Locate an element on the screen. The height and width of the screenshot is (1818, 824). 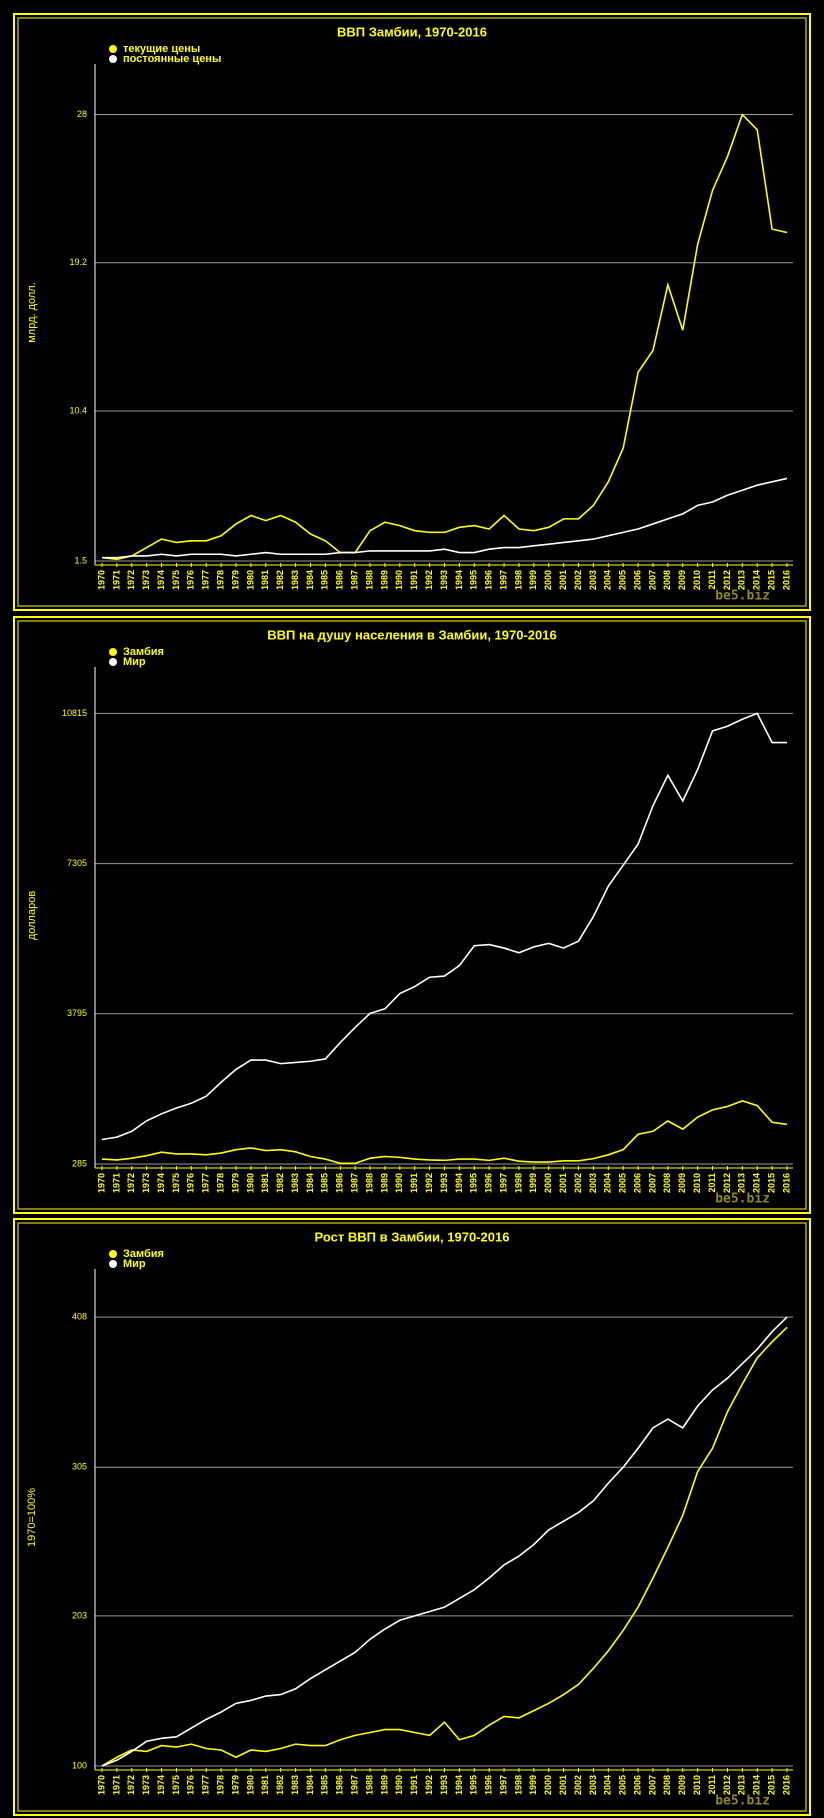
x-tick-label: 1986 is located at coordinates (340, 1785).